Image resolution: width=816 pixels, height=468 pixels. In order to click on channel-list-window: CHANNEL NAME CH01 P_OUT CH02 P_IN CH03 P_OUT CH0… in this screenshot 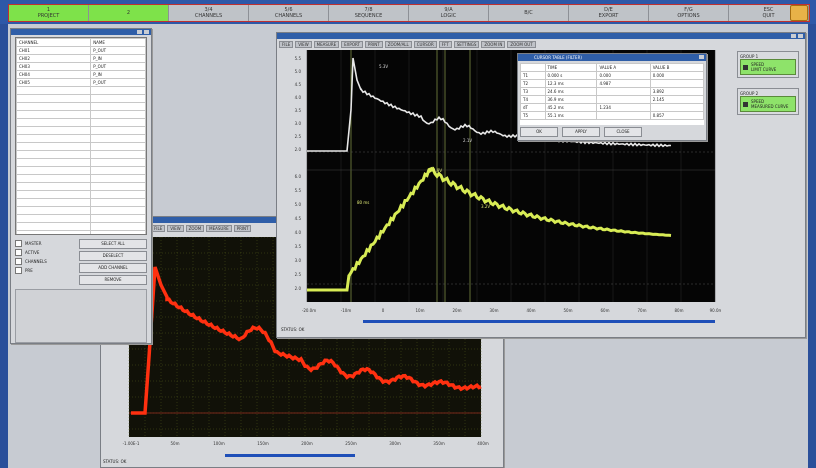, I will do `click(81, 186)`.